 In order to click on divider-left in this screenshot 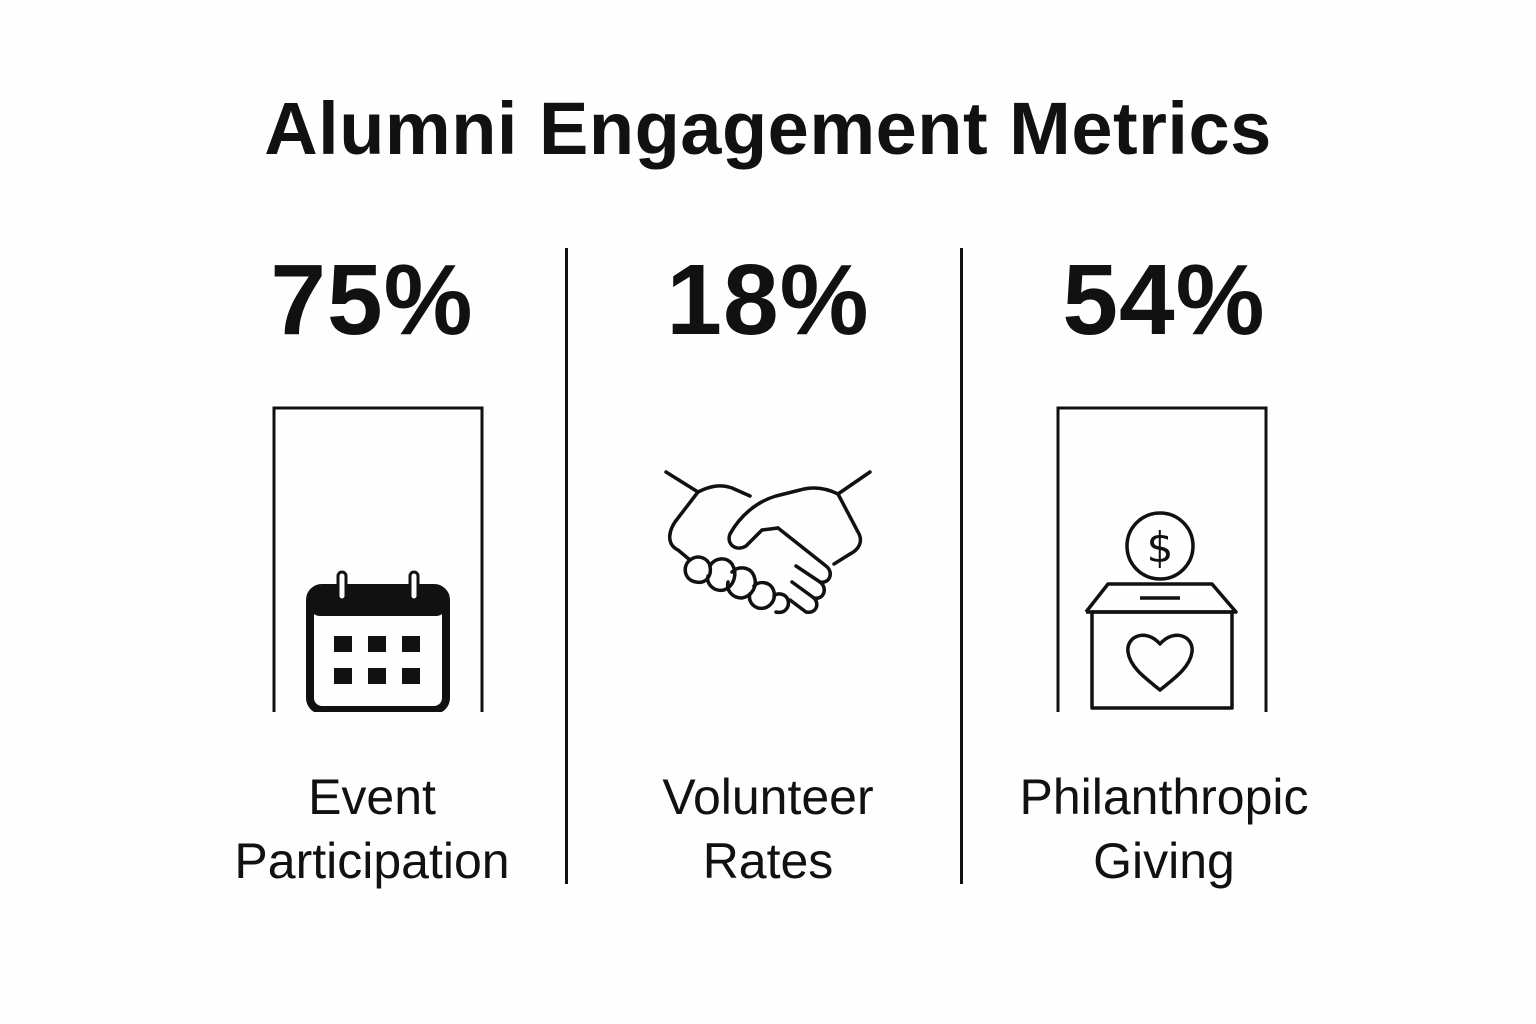, I will do `click(566, 566)`.